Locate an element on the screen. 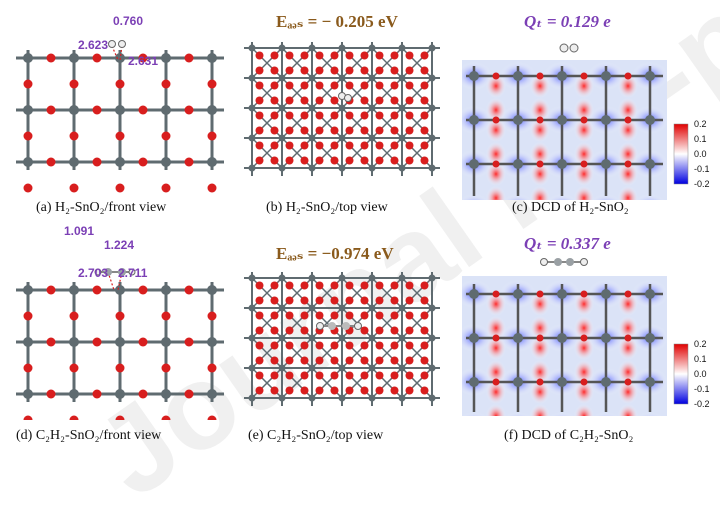 This screenshot has width=720, height=524. caption-a: (a) H₂-SnO₂/front view is located at coordinates (101, 207).